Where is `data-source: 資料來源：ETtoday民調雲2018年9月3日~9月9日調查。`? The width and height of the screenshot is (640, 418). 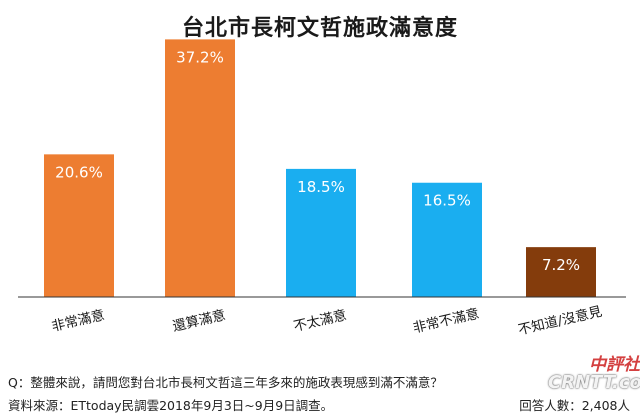
data-source: 資料來源：ETtoday民調雲2018年9月3日~9月9日調查。 is located at coordinates (171, 405).